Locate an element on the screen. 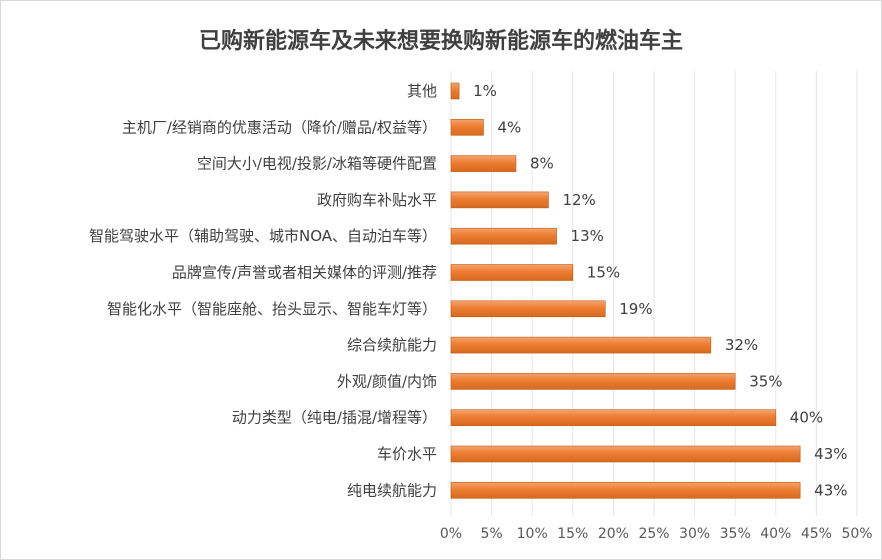  category-label: 外观/颜值/内饰 is located at coordinates (387, 381).